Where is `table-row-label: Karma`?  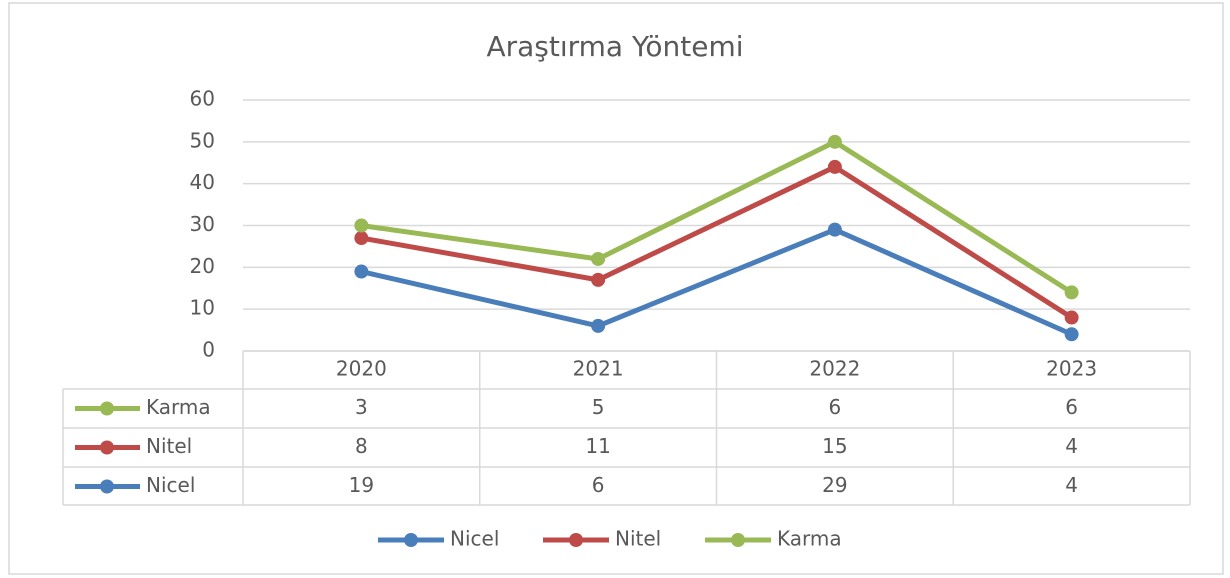 table-row-label: Karma is located at coordinates (178, 407).